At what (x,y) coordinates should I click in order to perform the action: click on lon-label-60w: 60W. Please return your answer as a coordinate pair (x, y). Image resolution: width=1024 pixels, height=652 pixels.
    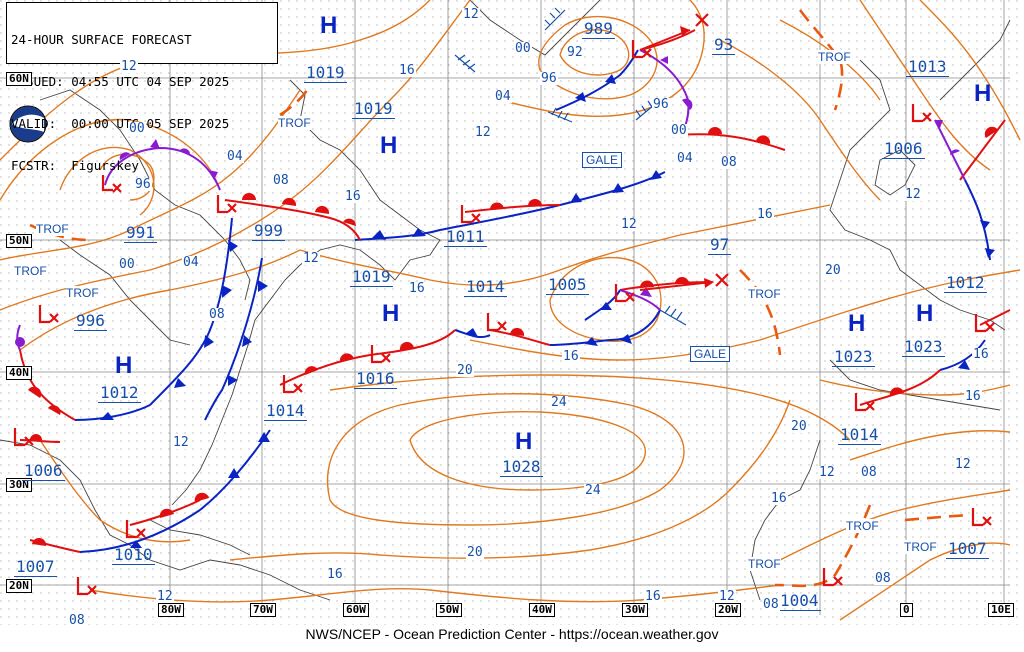
    Looking at the image, I should click on (356, 610).